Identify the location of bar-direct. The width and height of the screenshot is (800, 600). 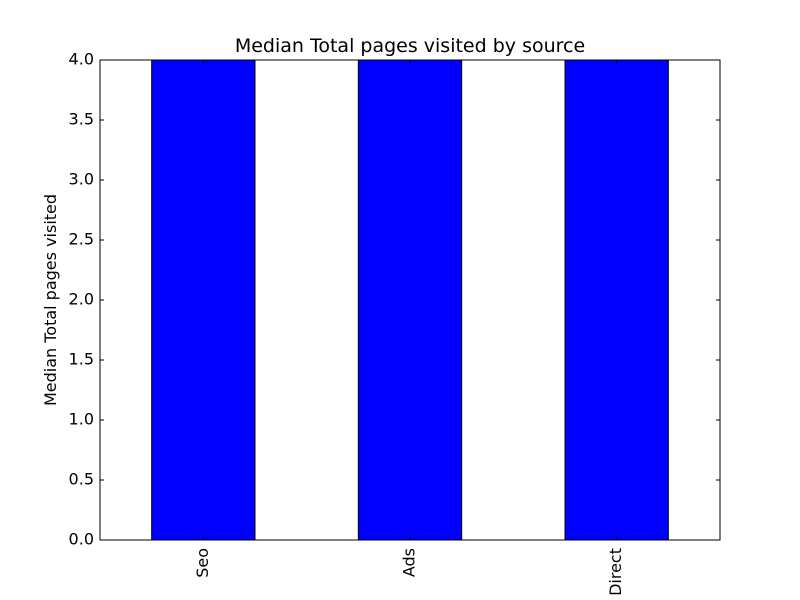
(616, 300).